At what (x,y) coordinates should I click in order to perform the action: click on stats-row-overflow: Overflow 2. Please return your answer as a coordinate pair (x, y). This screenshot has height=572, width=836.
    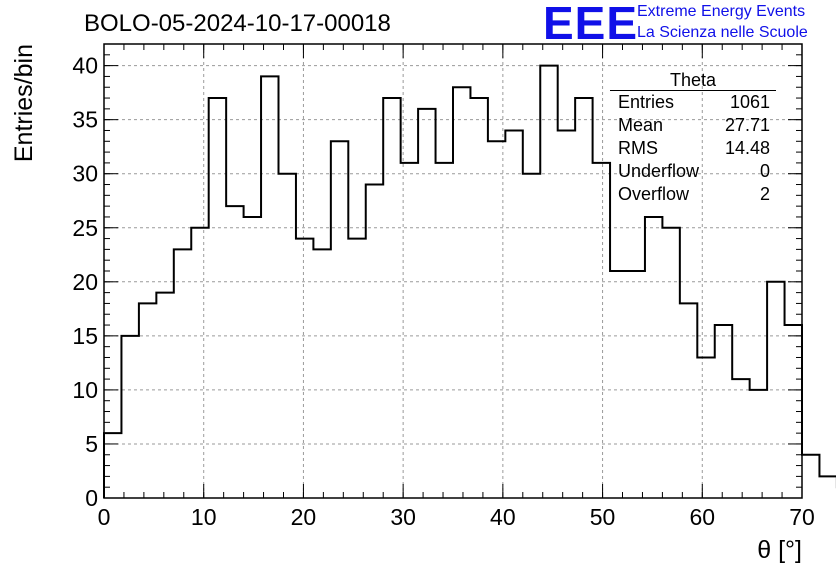
    Looking at the image, I should click on (694, 195).